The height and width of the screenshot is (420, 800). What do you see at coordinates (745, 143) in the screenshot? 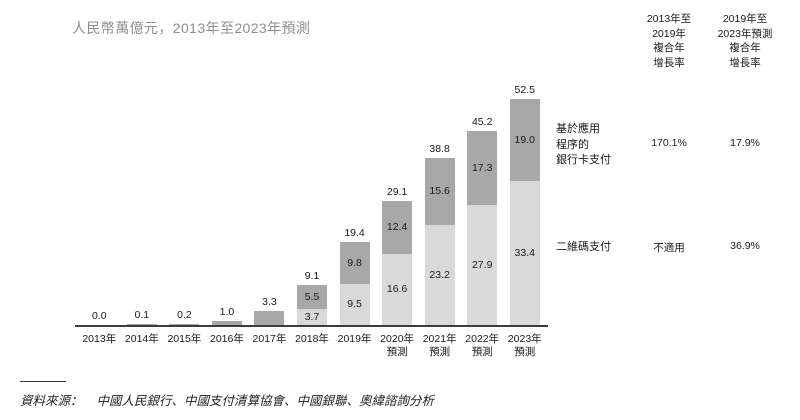
I see `cagr-value-card-2019-2023: 17.9%` at bounding box center [745, 143].